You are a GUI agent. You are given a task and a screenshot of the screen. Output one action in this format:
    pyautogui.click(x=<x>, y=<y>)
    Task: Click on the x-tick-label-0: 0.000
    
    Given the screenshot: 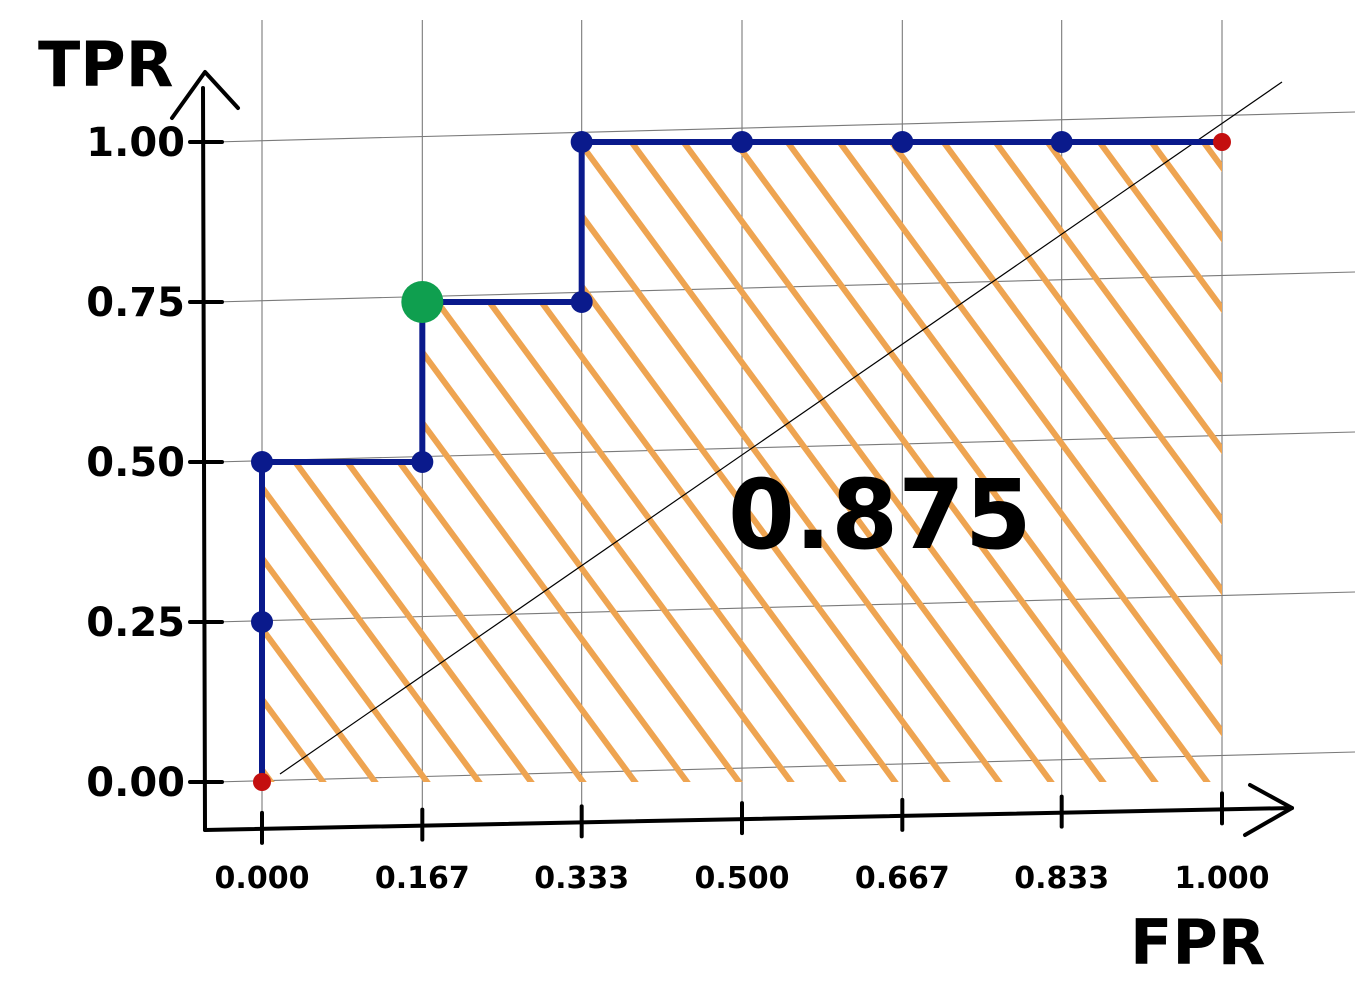 What is the action you would take?
    pyautogui.click(x=262, y=878)
    